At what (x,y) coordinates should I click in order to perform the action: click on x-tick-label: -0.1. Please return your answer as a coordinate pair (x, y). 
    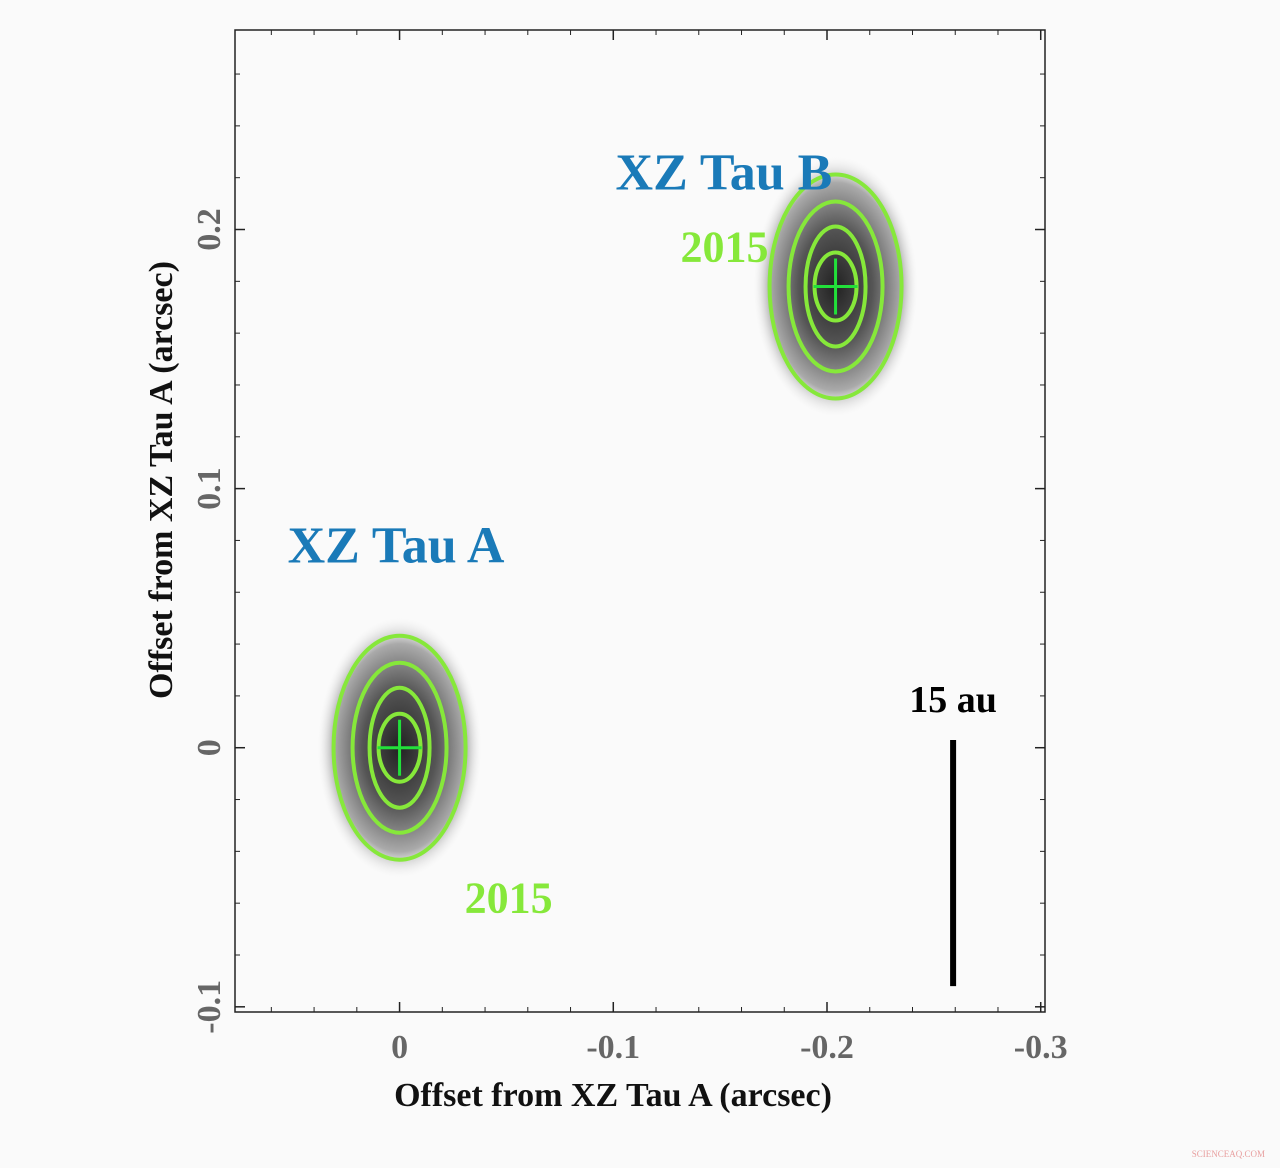
    Looking at the image, I should click on (613, 1047).